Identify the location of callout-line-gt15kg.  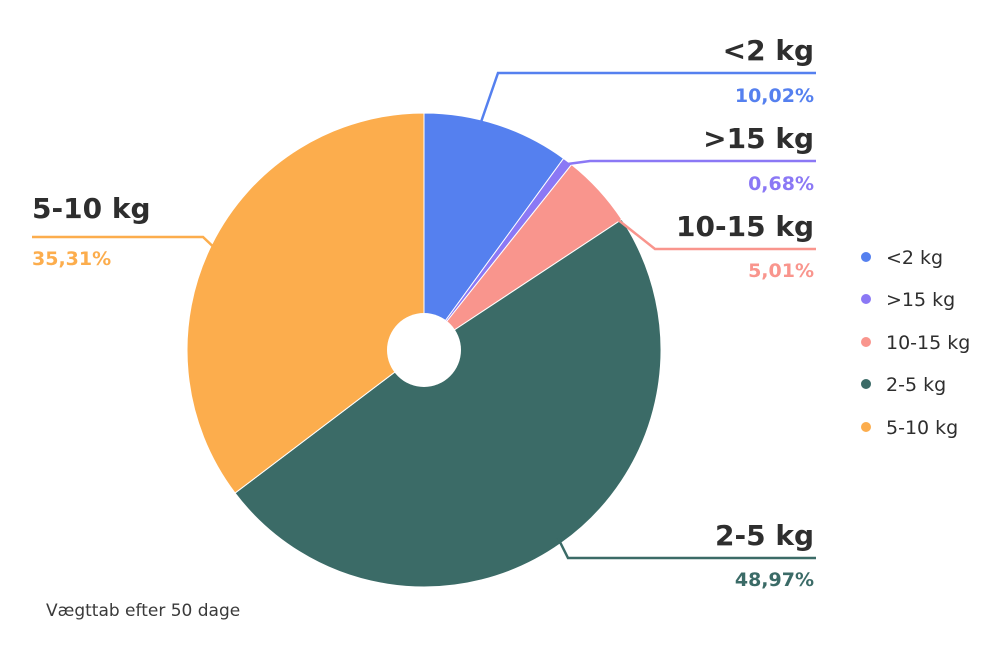
(687, 163).